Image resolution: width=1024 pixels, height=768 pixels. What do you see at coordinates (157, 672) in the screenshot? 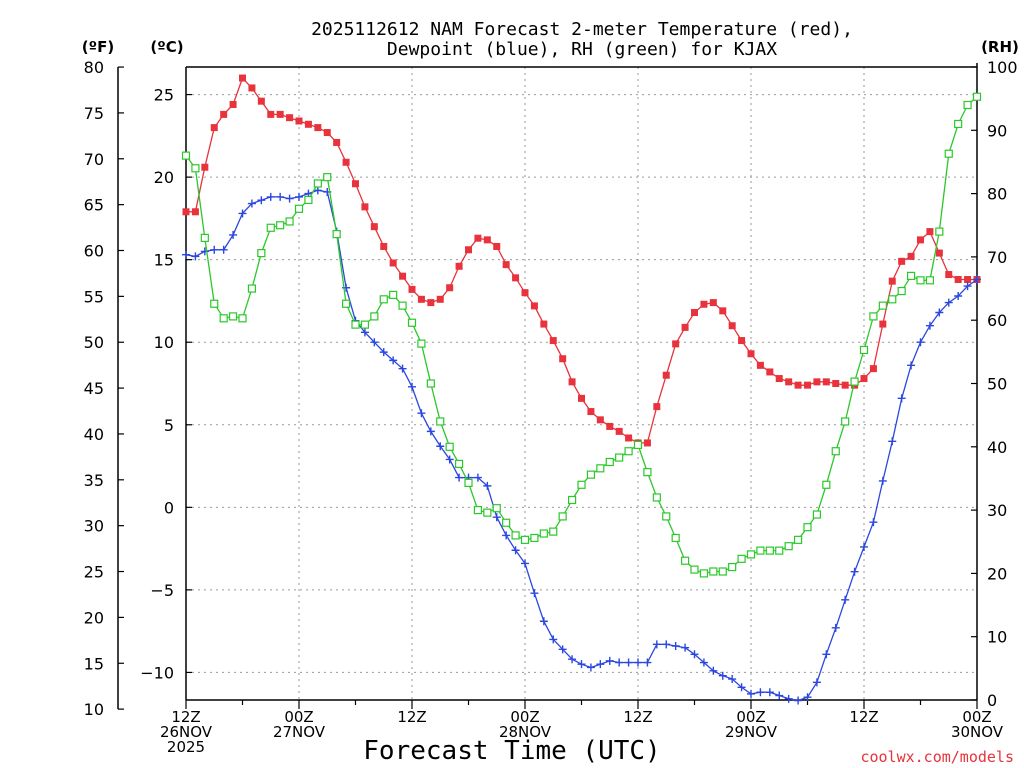
I see `c-tick-label: −10` at bounding box center [157, 672].